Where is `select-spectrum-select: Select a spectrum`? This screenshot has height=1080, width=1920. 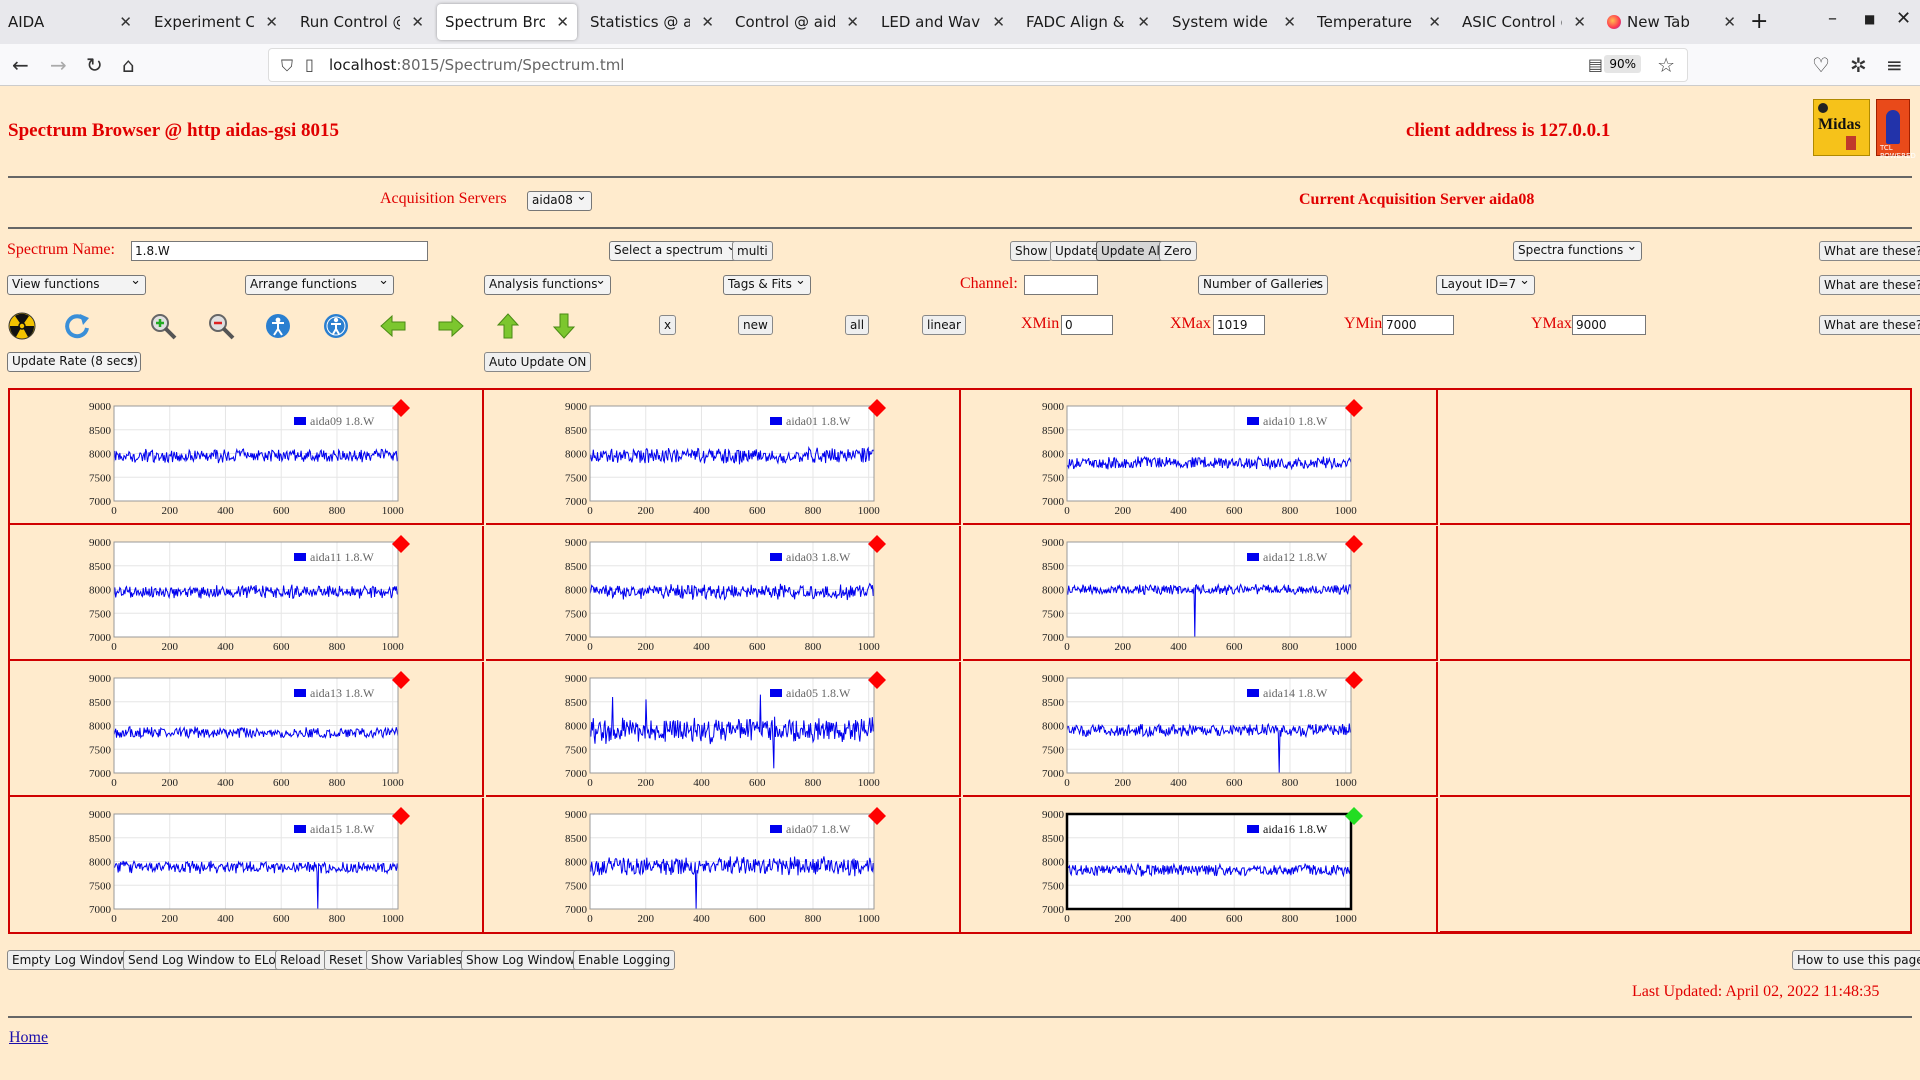
select-spectrum-select: Select a spectrum is located at coordinates (675, 250).